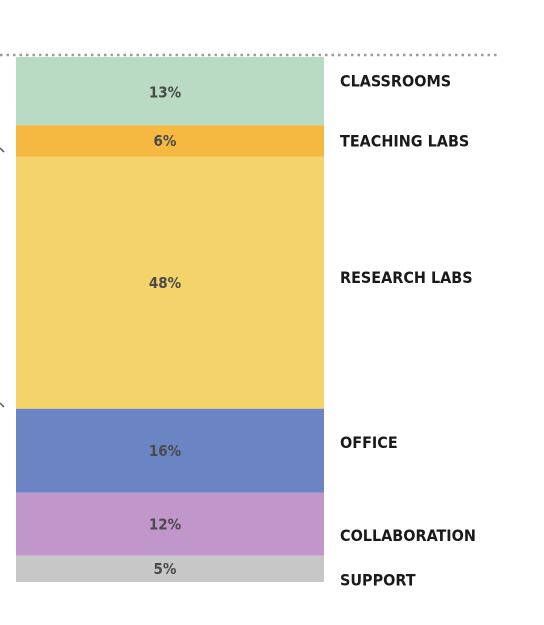 The height and width of the screenshot is (625, 544). I want to click on bar-segment-support, so click(170, 568).